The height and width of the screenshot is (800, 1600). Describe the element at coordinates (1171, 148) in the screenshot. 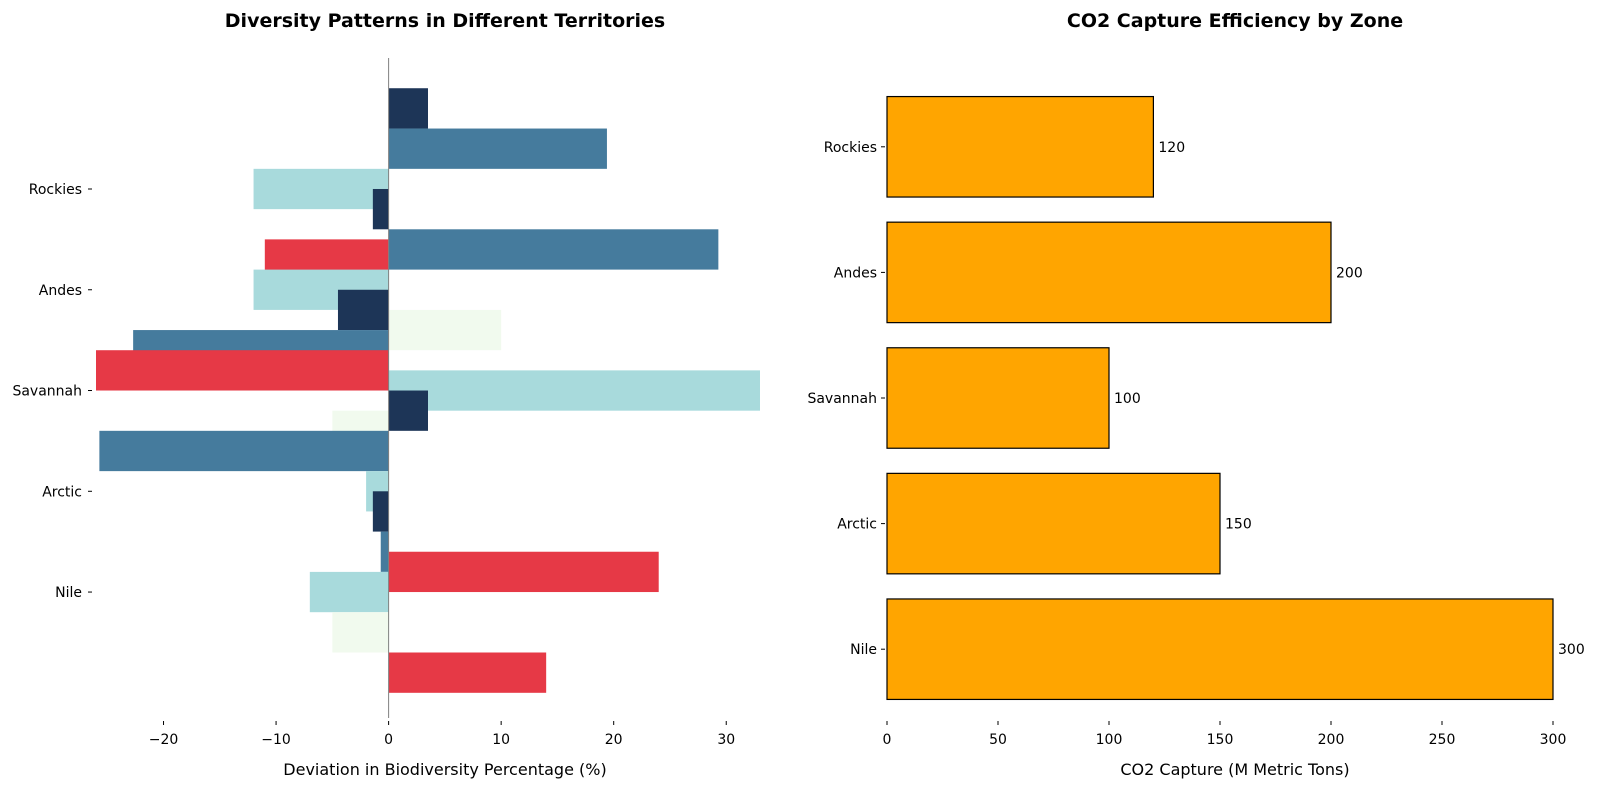

I see `data-label: 120` at that location.